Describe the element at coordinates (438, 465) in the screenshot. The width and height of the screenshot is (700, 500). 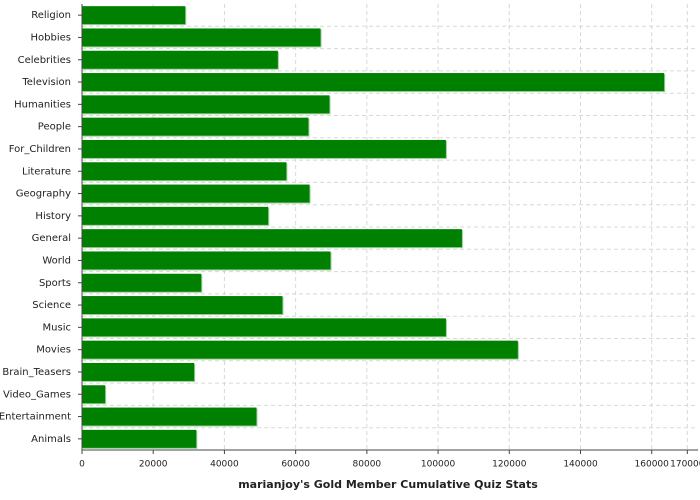
I see `x-tick-label: 100000` at that location.